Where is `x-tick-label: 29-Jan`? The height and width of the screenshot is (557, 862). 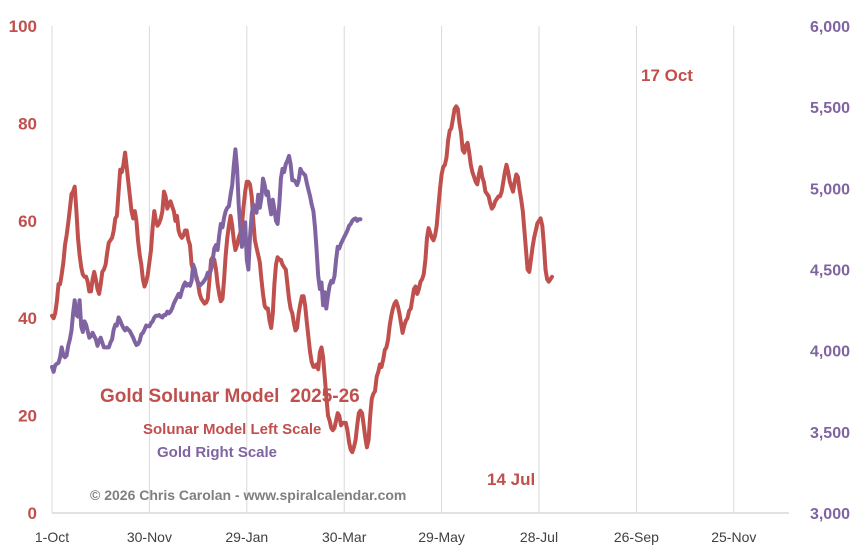
x-tick-label: 29-Jan is located at coordinates (246, 537).